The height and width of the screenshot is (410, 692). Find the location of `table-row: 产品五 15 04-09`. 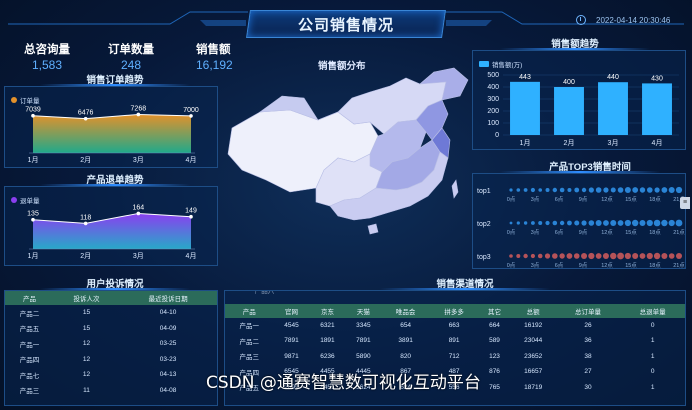

table-row: 产品五 15 04-09 is located at coordinates (111, 329).